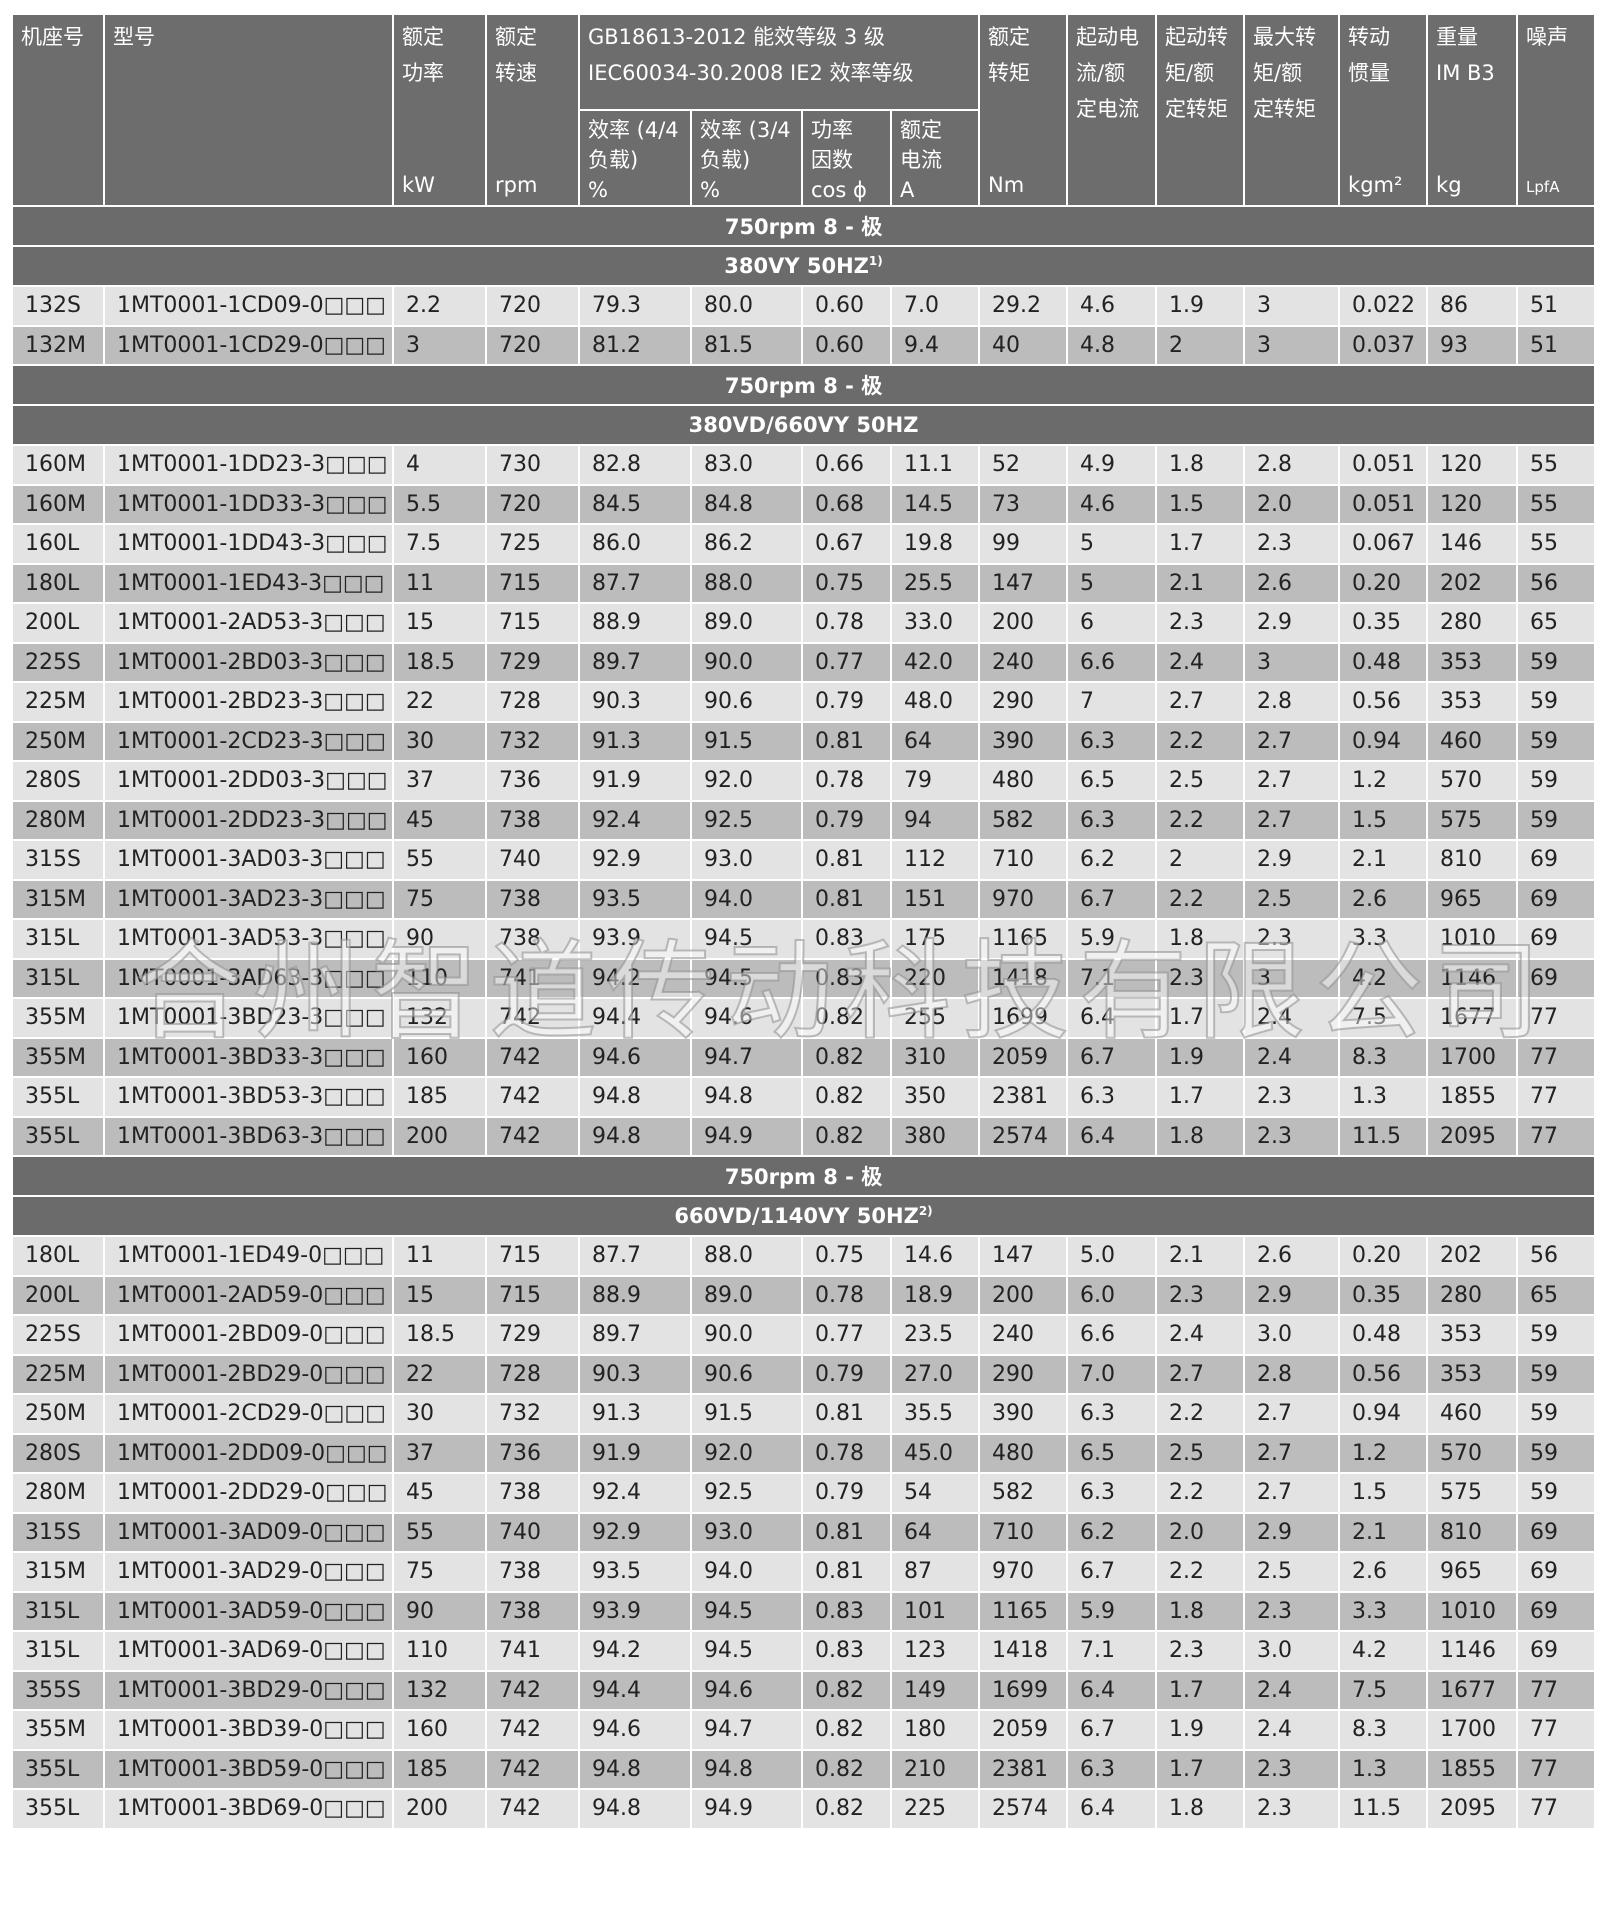 This screenshot has width=1597, height=1920. What do you see at coordinates (532, 820) in the screenshot?
I see `table-cell: 738` at bounding box center [532, 820].